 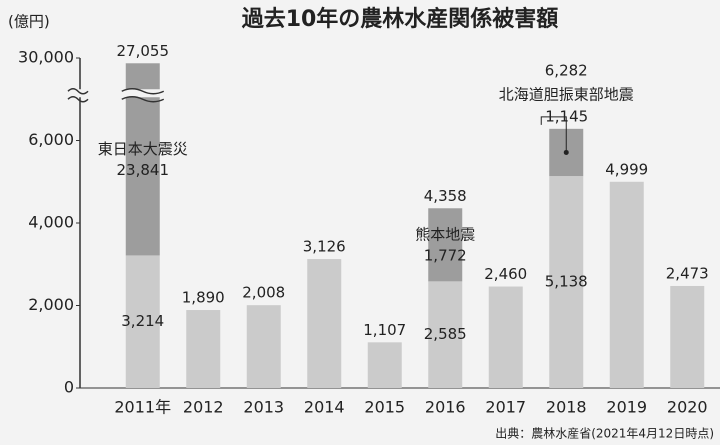 What do you see at coordinates (142, 407) in the screenshot?
I see `x-tick-label: 2011年` at bounding box center [142, 407].